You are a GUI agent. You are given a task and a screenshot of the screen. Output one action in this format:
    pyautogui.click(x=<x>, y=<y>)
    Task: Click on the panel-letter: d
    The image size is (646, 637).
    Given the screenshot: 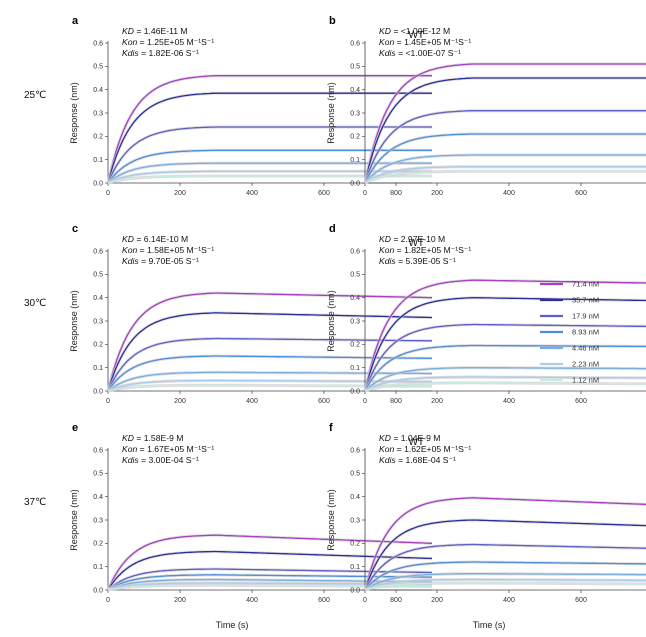 What is the action you would take?
    pyautogui.click(x=332, y=229)
    